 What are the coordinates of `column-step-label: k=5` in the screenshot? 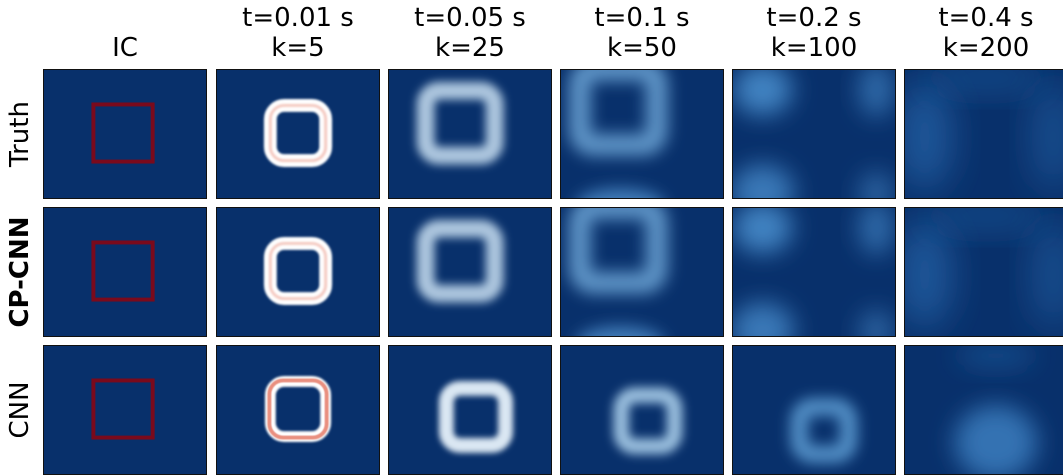 It's located at (298, 48).